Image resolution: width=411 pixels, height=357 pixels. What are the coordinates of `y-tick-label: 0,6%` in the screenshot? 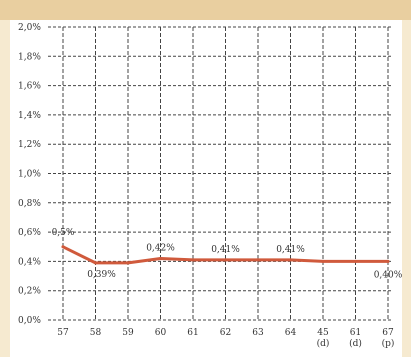 It's located at (29, 233).